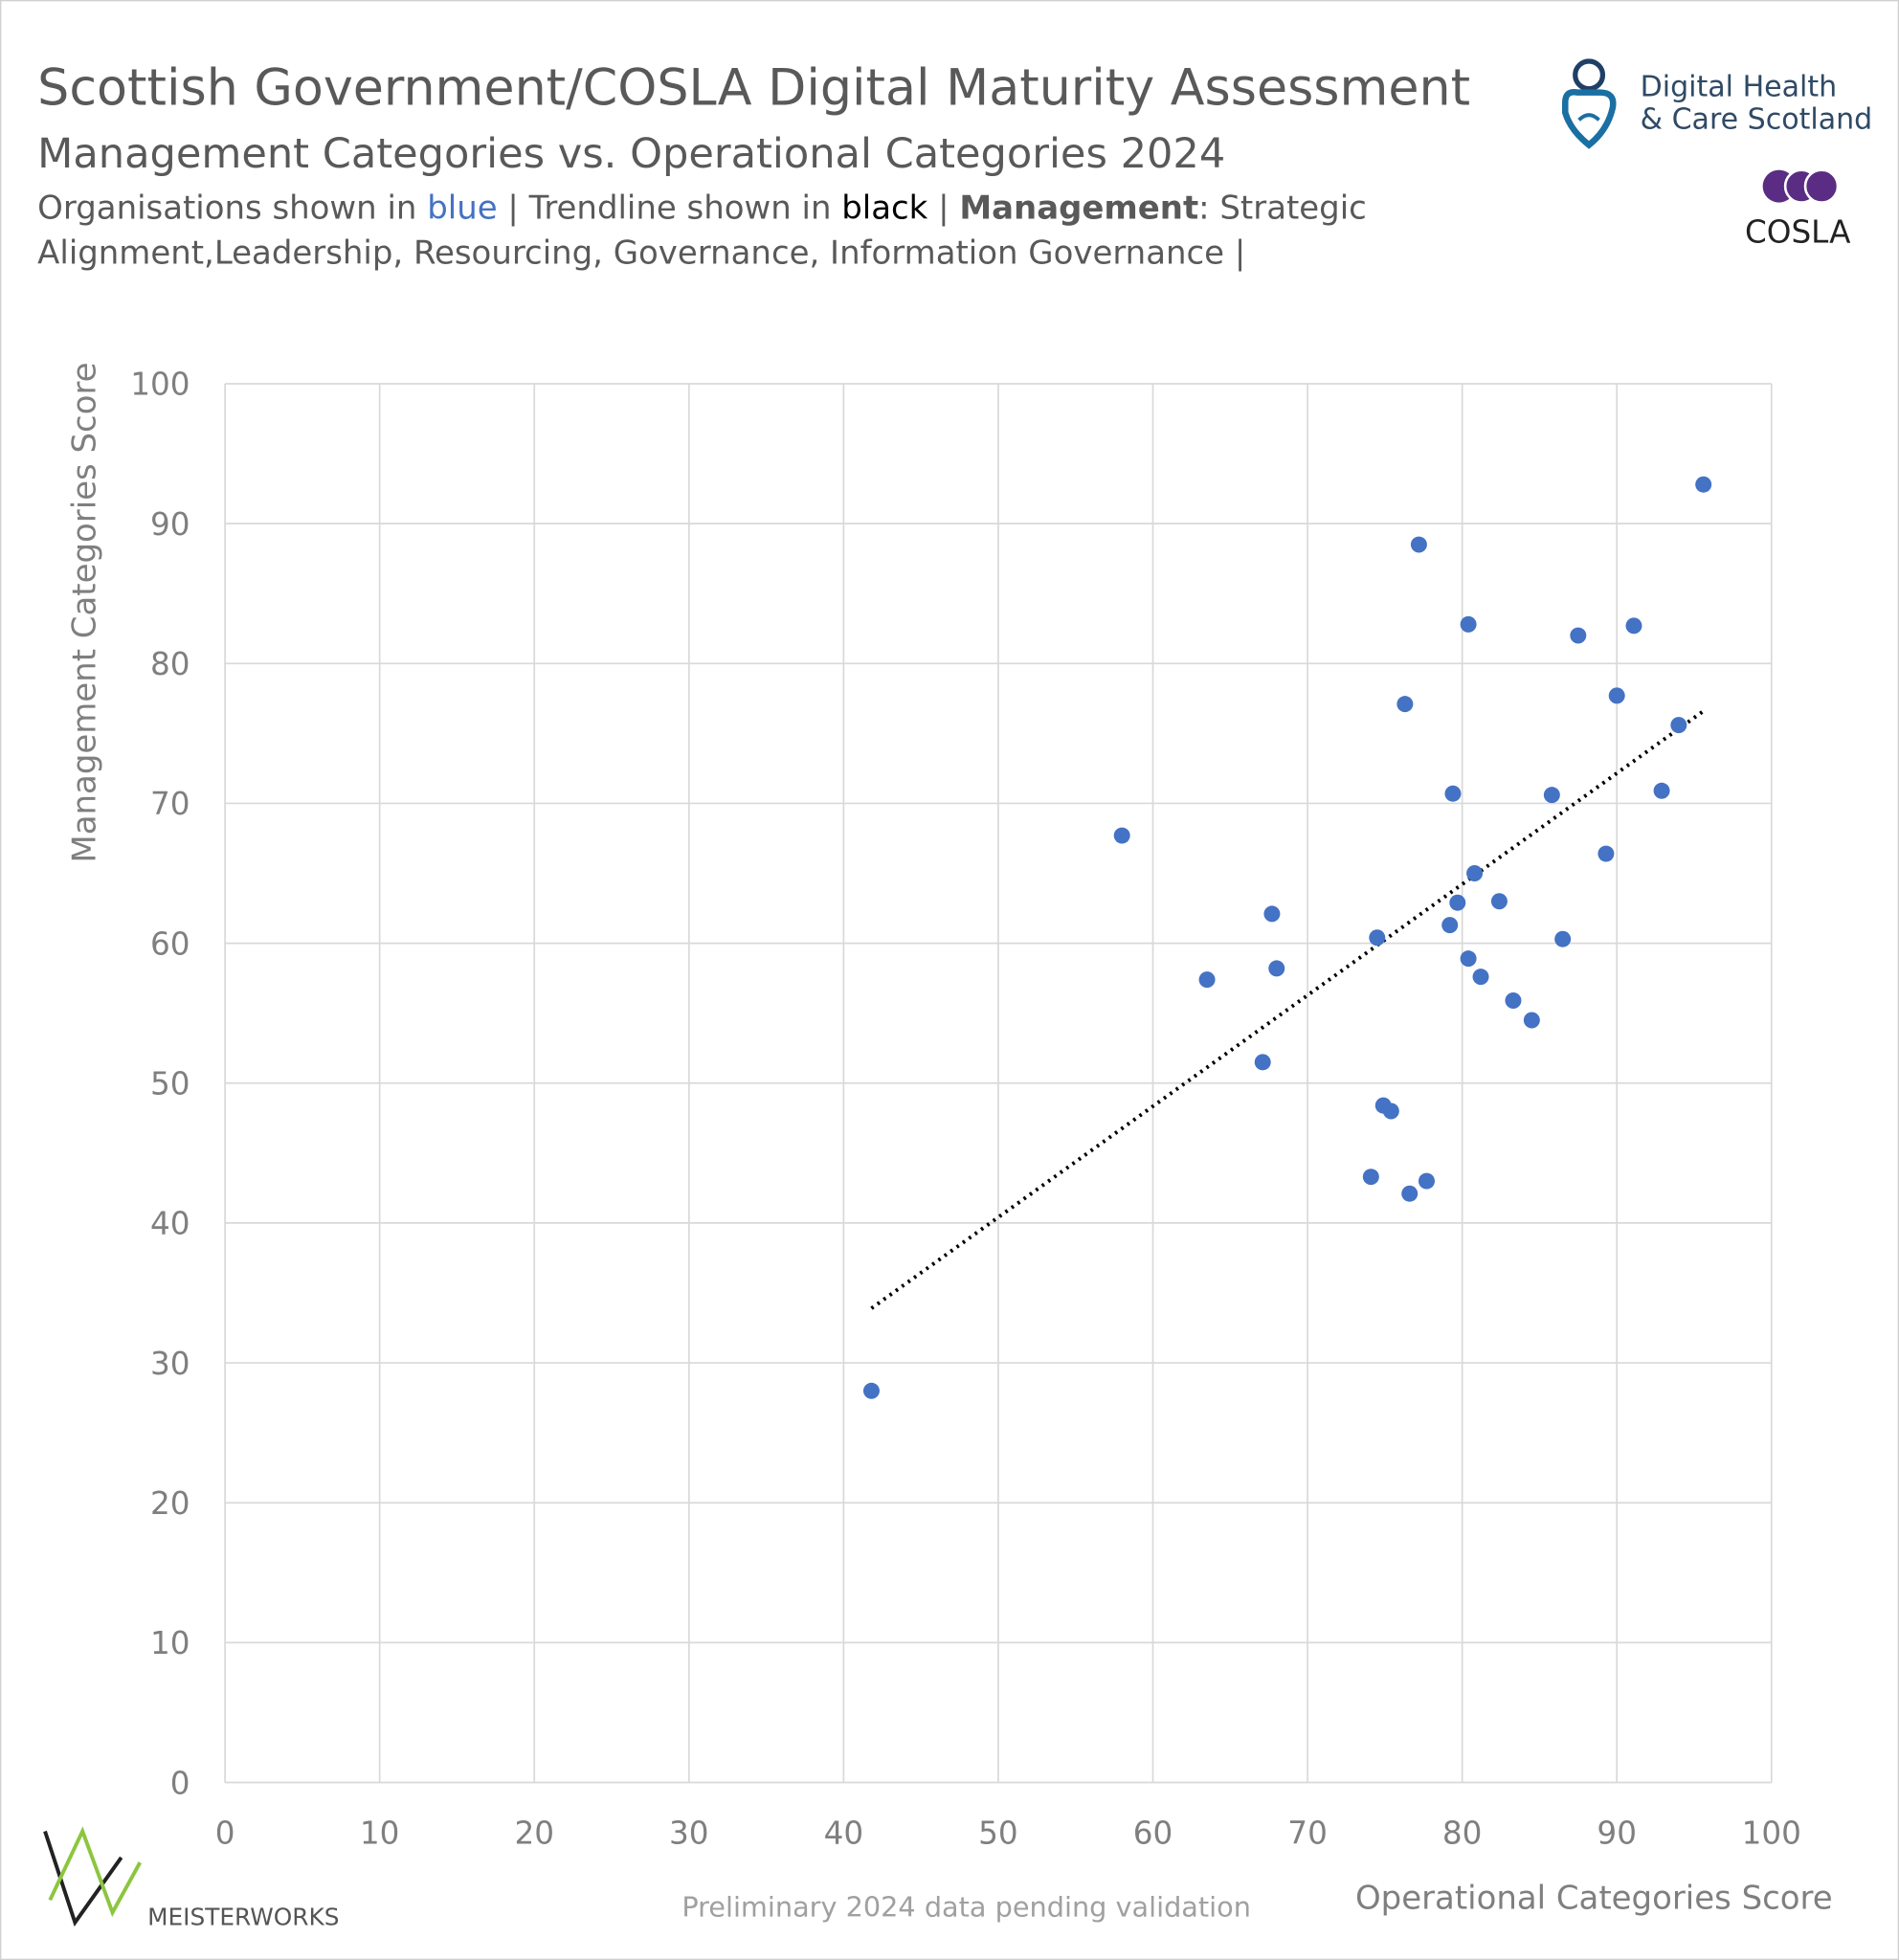  What do you see at coordinates (884, 209) in the screenshot?
I see `note-part: black` at bounding box center [884, 209].